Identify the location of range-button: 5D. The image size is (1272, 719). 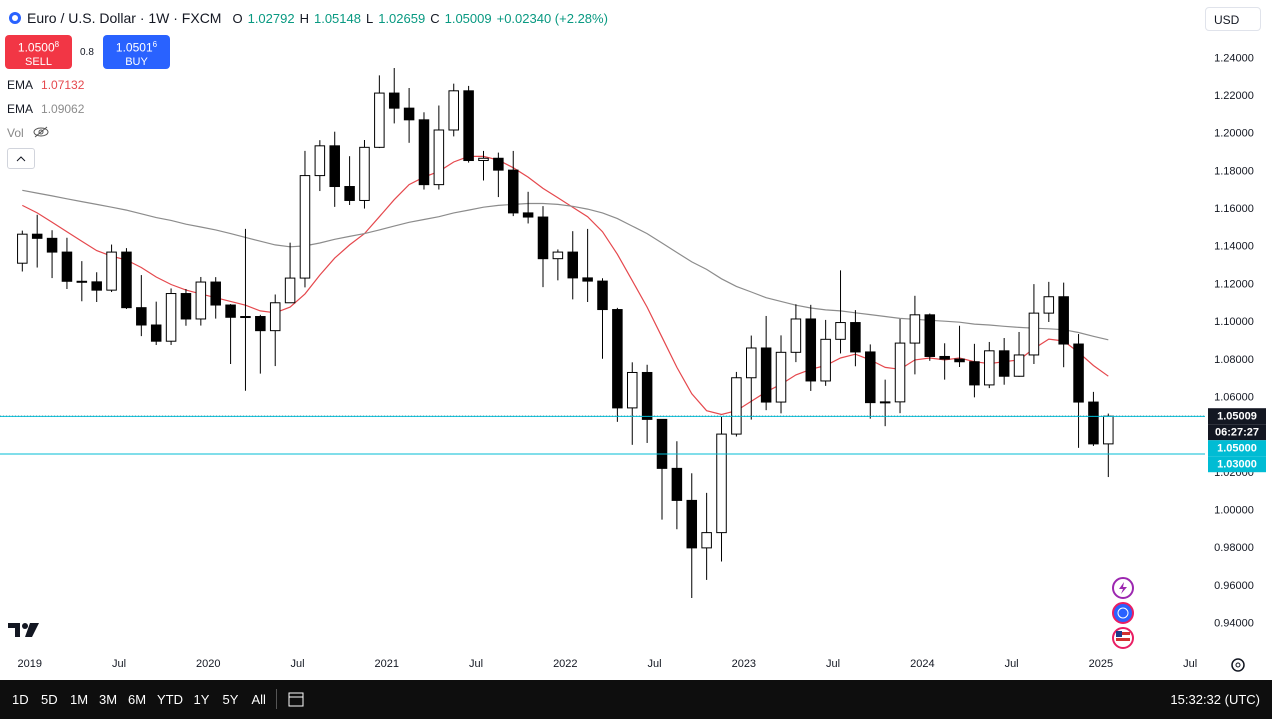
(49, 699).